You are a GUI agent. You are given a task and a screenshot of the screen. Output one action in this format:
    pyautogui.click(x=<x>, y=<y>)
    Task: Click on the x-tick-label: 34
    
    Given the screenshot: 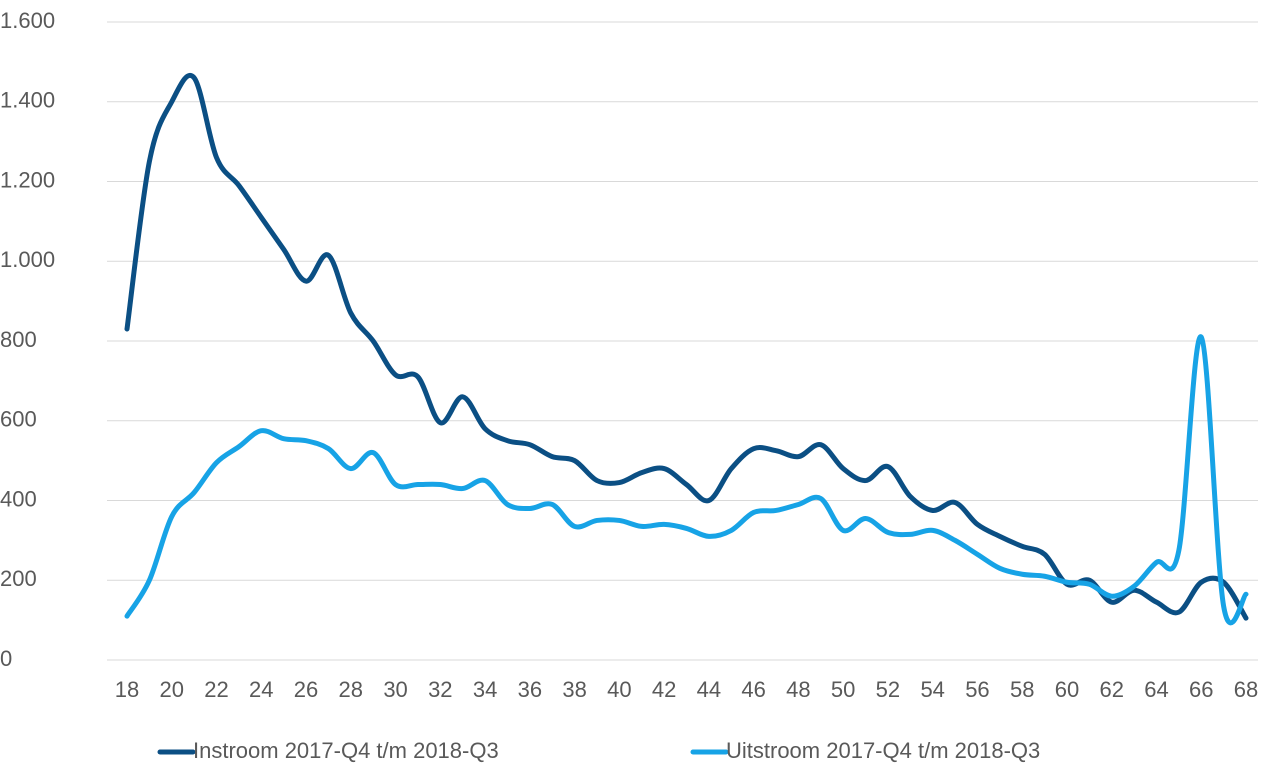 What is the action you would take?
    pyautogui.click(x=485, y=689)
    